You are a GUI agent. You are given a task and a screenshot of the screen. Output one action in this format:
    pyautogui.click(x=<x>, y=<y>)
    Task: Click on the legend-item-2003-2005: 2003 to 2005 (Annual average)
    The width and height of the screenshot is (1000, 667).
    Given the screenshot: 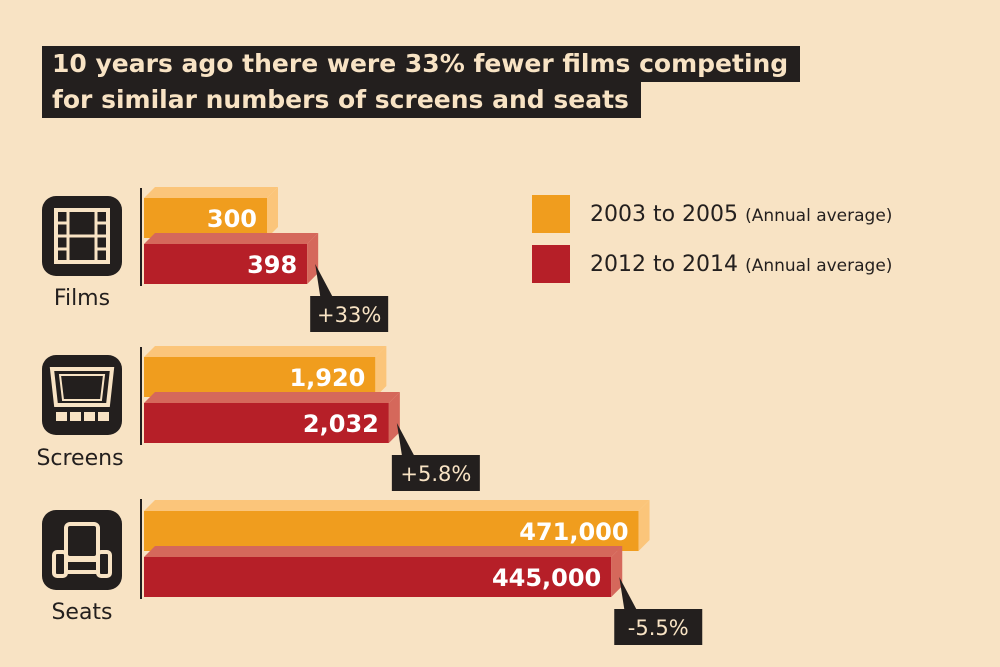 What is the action you would take?
    pyautogui.click(x=712, y=214)
    